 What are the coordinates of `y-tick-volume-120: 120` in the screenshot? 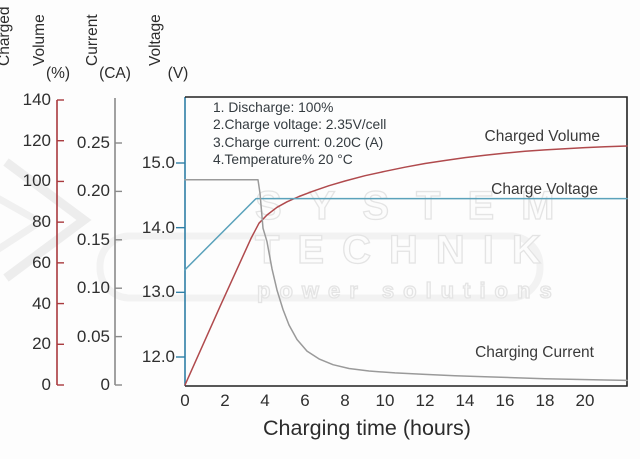 It's located at (36, 140).